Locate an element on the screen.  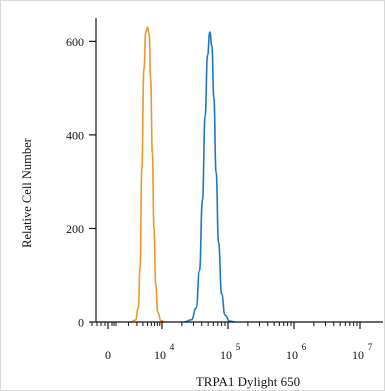
x-tick-exponent: 4 is located at coordinates (172, 347).